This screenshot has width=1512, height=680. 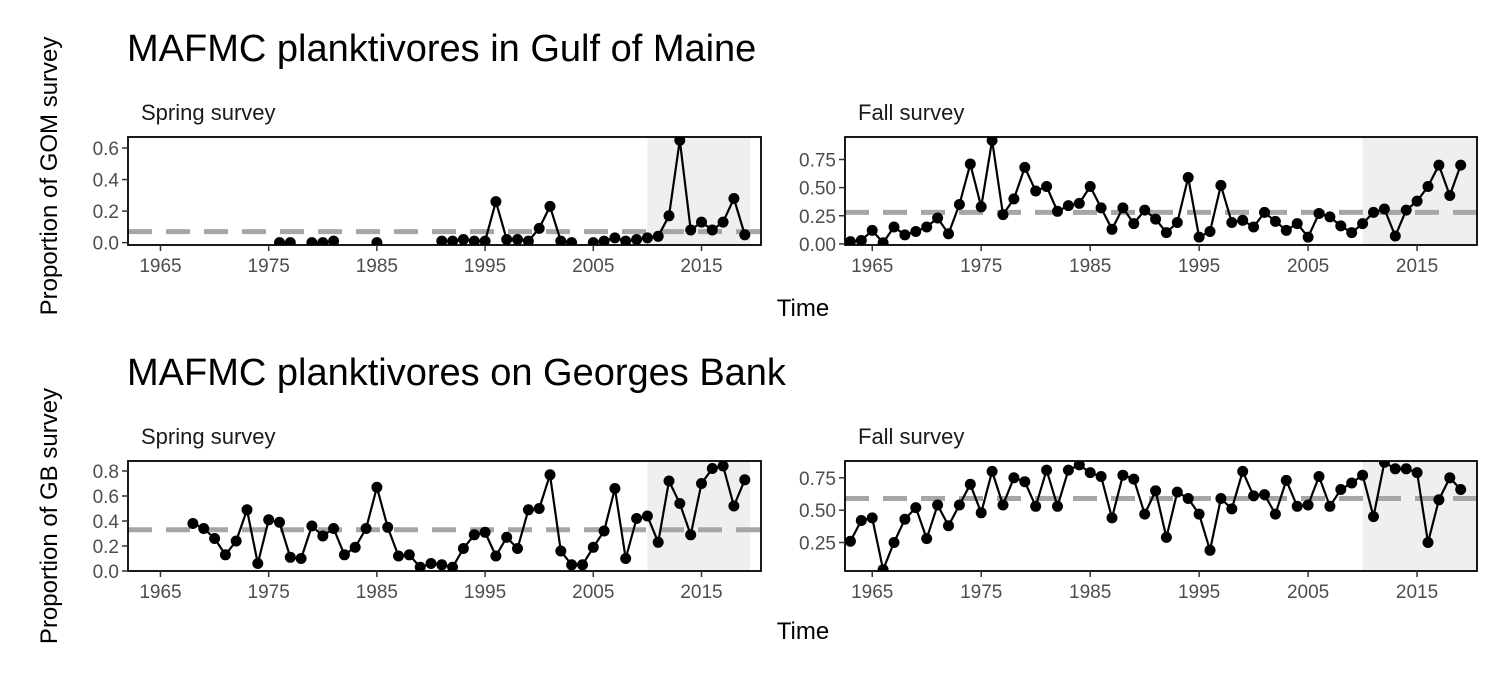 What do you see at coordinates (1161, 191) in the screenshot?
I see `panel-border-gom-fall` at bounding box center [1161, 191].